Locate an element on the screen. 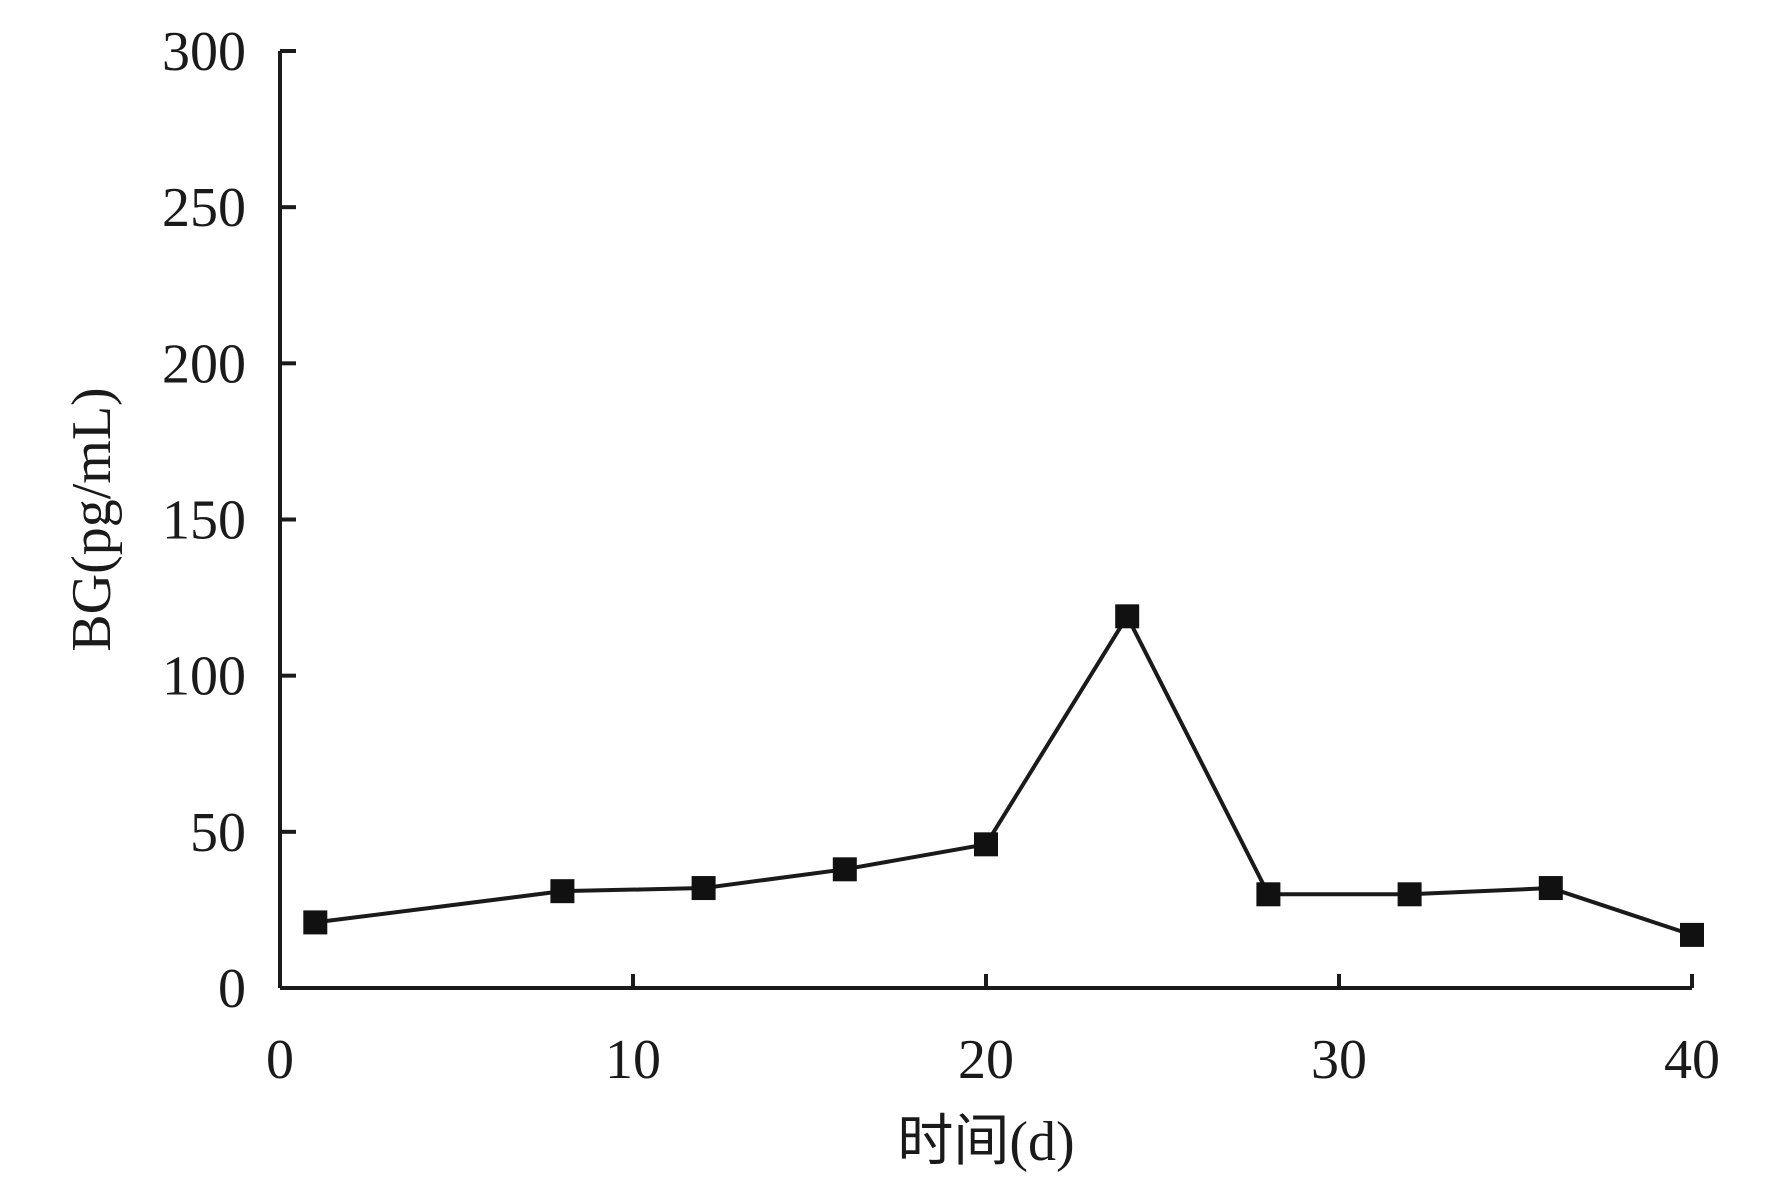  x-tick-label: 40 is located at coordinates (1692, 1060).